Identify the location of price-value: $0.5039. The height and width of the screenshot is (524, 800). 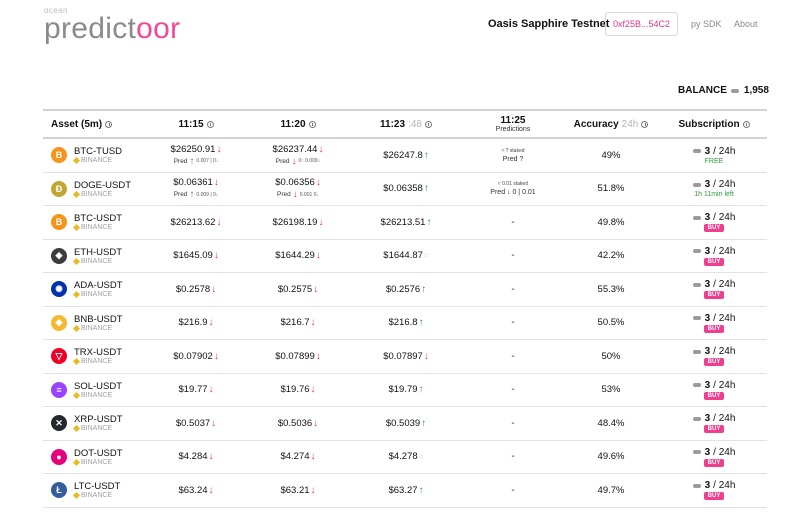
(403, 423).